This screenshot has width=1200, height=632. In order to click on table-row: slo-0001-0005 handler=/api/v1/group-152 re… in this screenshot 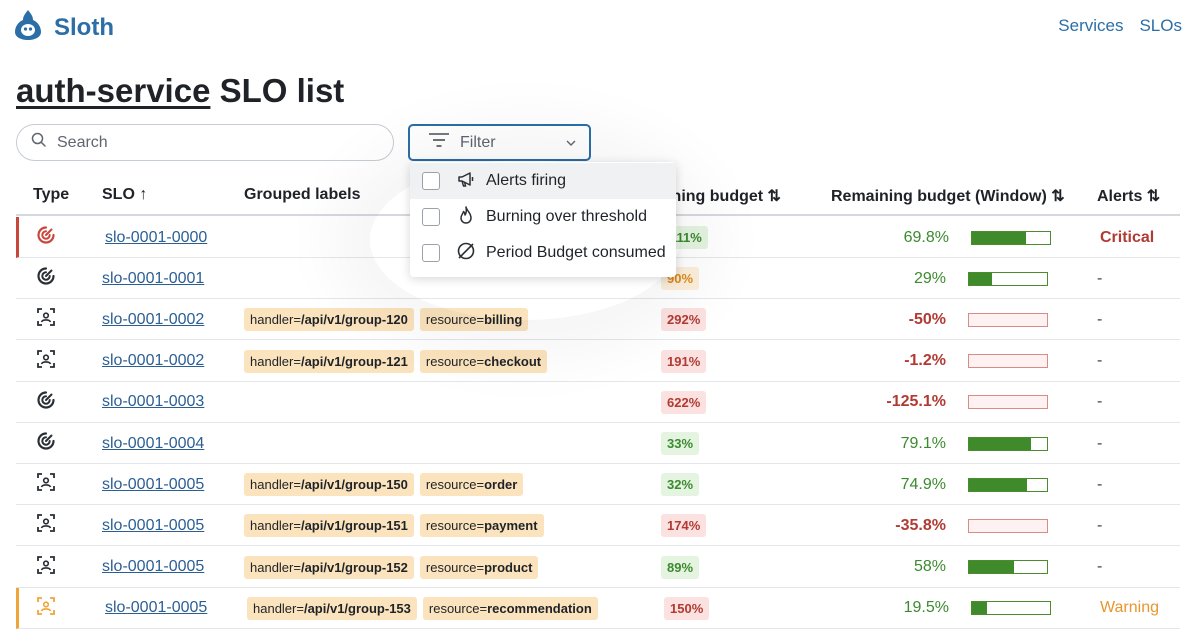, I will do `click(598, 567)`.